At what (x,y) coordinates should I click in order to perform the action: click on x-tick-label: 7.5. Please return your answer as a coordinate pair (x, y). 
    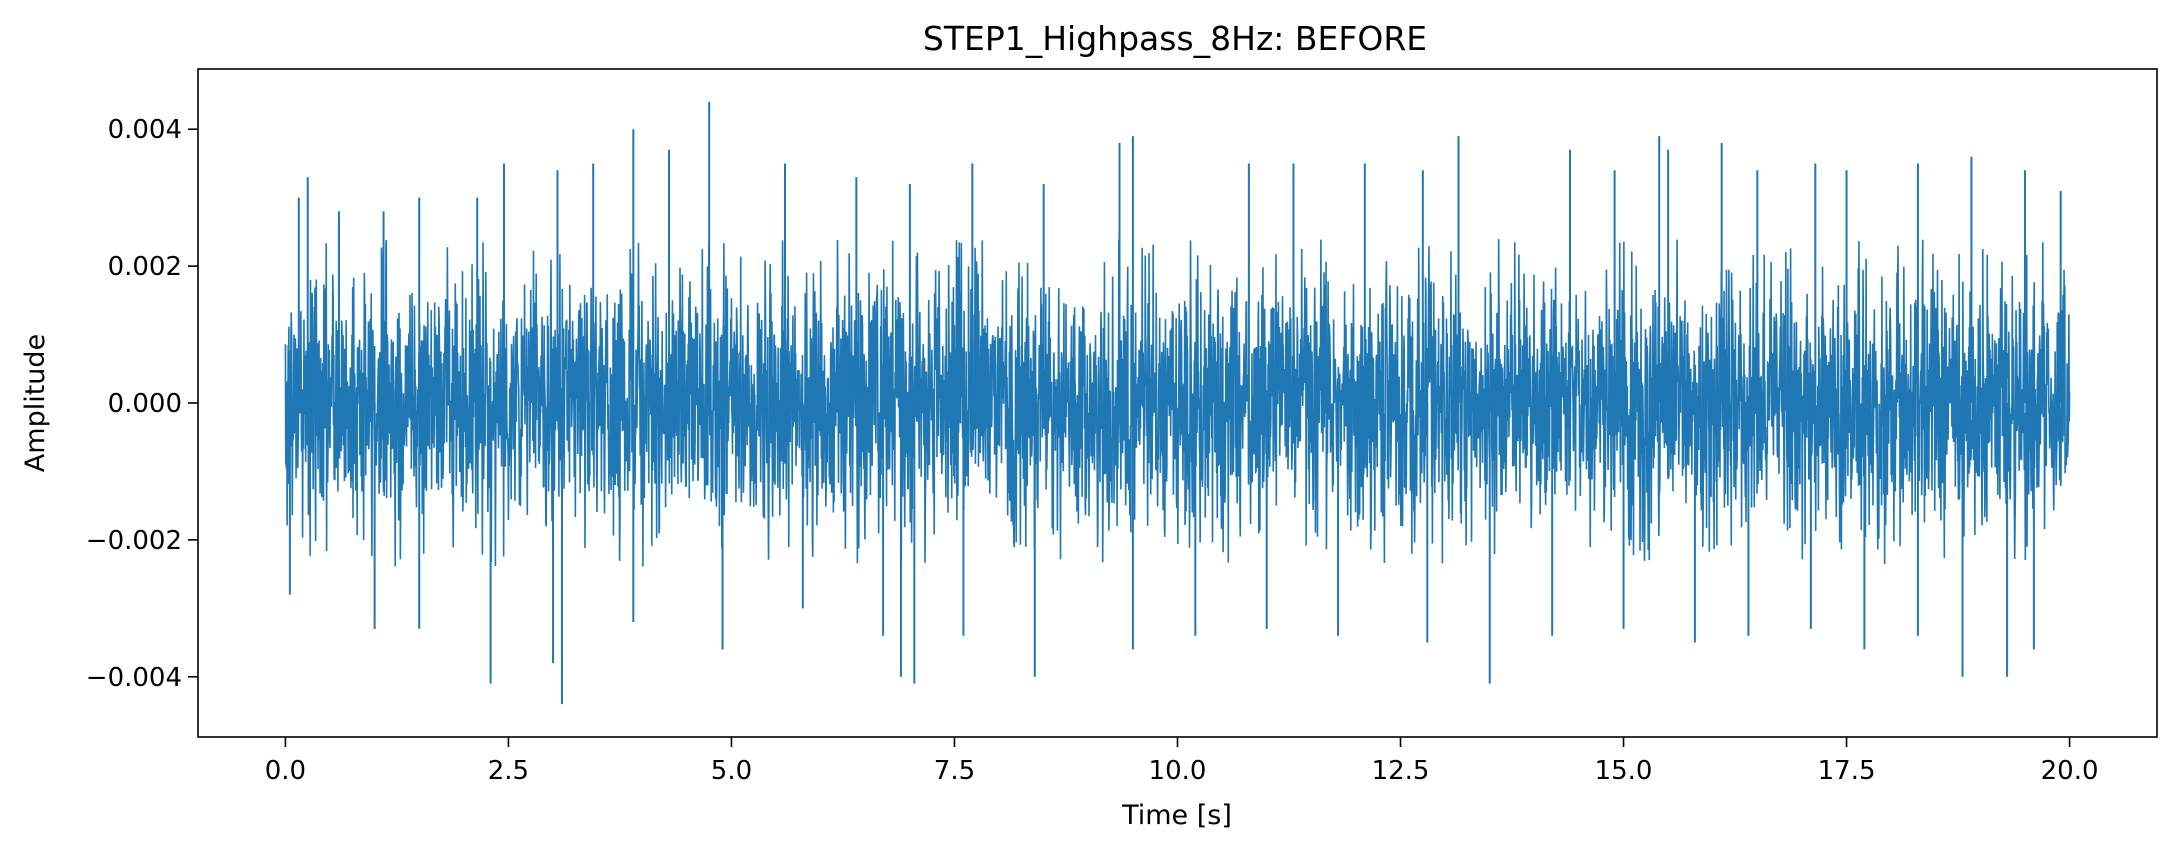
    Looking at the image, I should click on (954, 771).